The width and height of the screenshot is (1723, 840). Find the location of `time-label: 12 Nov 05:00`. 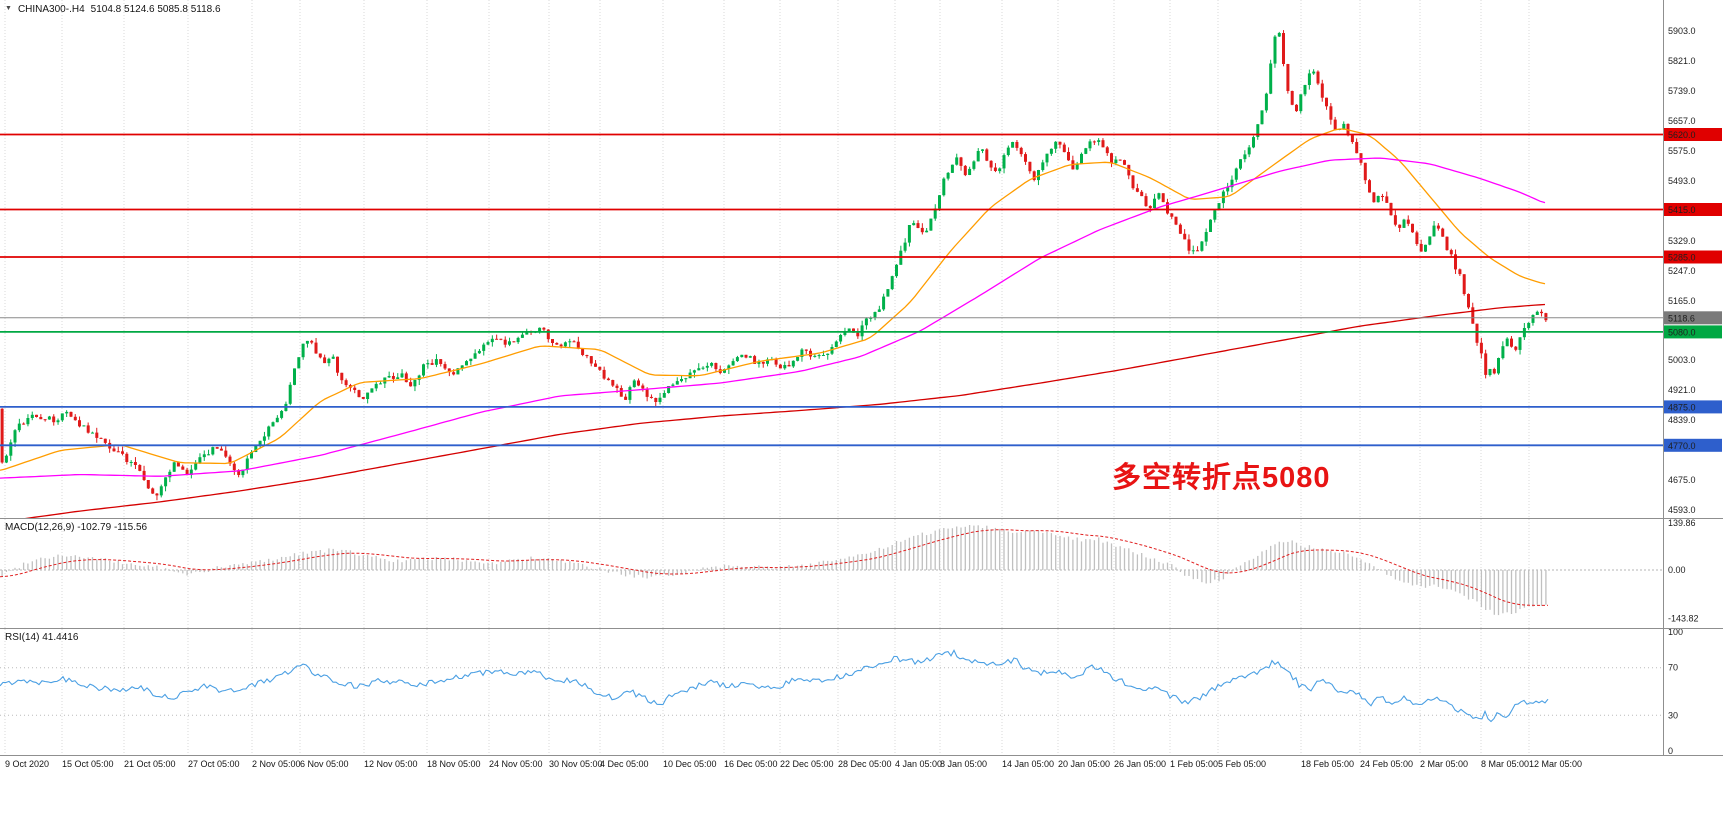

time-label: 12 Nov 05:00 is located at coordinates (391, 764).